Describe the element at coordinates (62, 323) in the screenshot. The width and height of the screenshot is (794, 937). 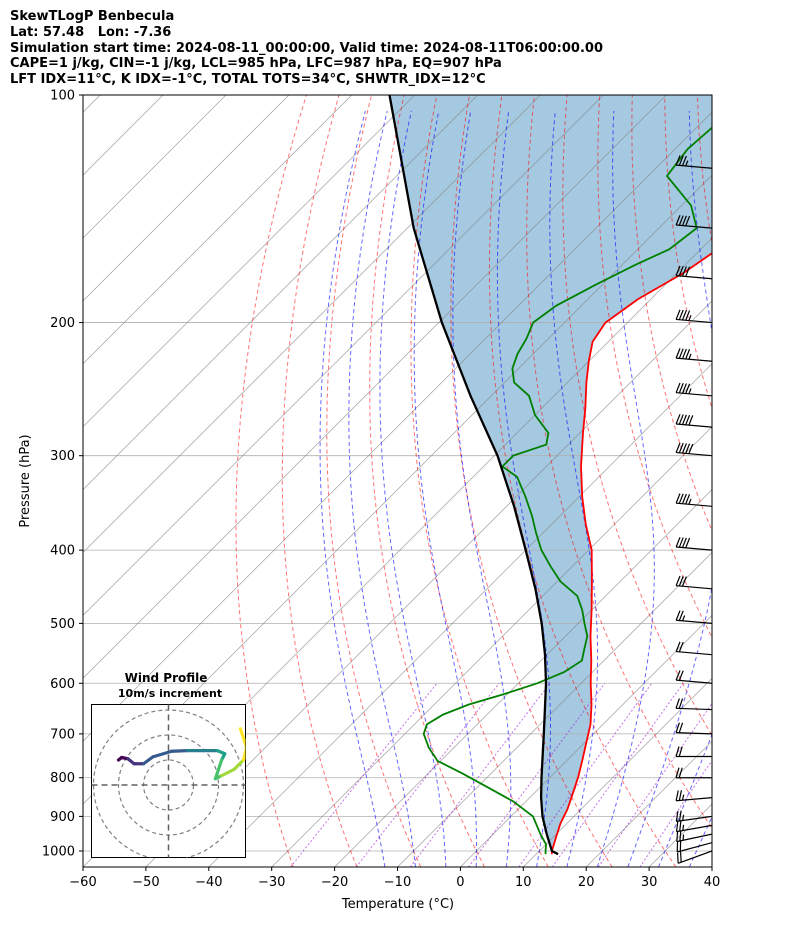
I see `y-tick-label: 200` at that location.